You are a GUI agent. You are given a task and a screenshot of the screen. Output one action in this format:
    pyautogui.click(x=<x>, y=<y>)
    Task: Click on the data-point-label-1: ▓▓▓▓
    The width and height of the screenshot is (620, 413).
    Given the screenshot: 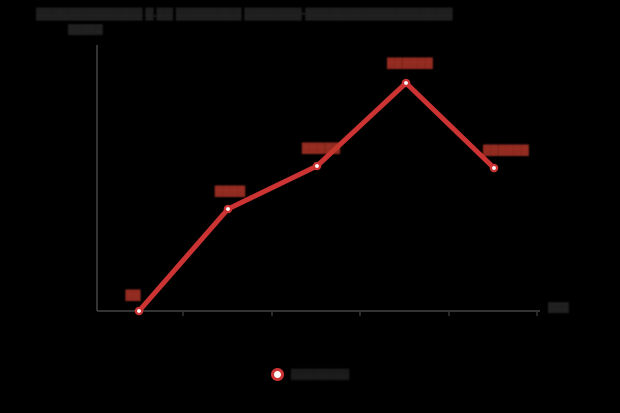 What is the action you would take?
    pyautogui.click(x=230, y=191)
    